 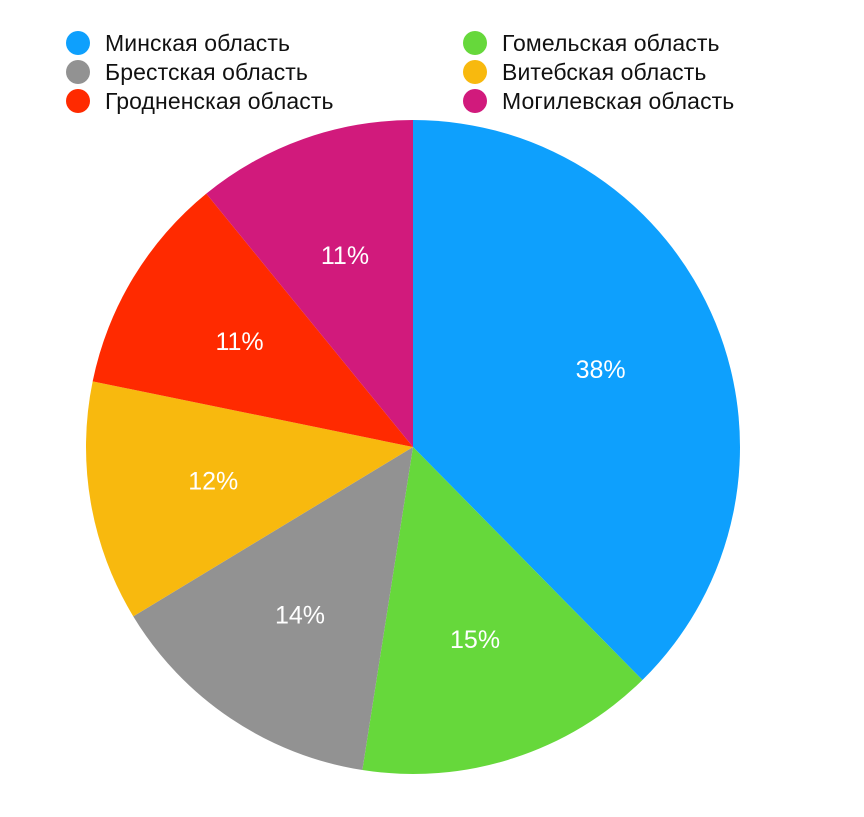 I want to click on pie-slice-grodno, so click(x=252, y=320).